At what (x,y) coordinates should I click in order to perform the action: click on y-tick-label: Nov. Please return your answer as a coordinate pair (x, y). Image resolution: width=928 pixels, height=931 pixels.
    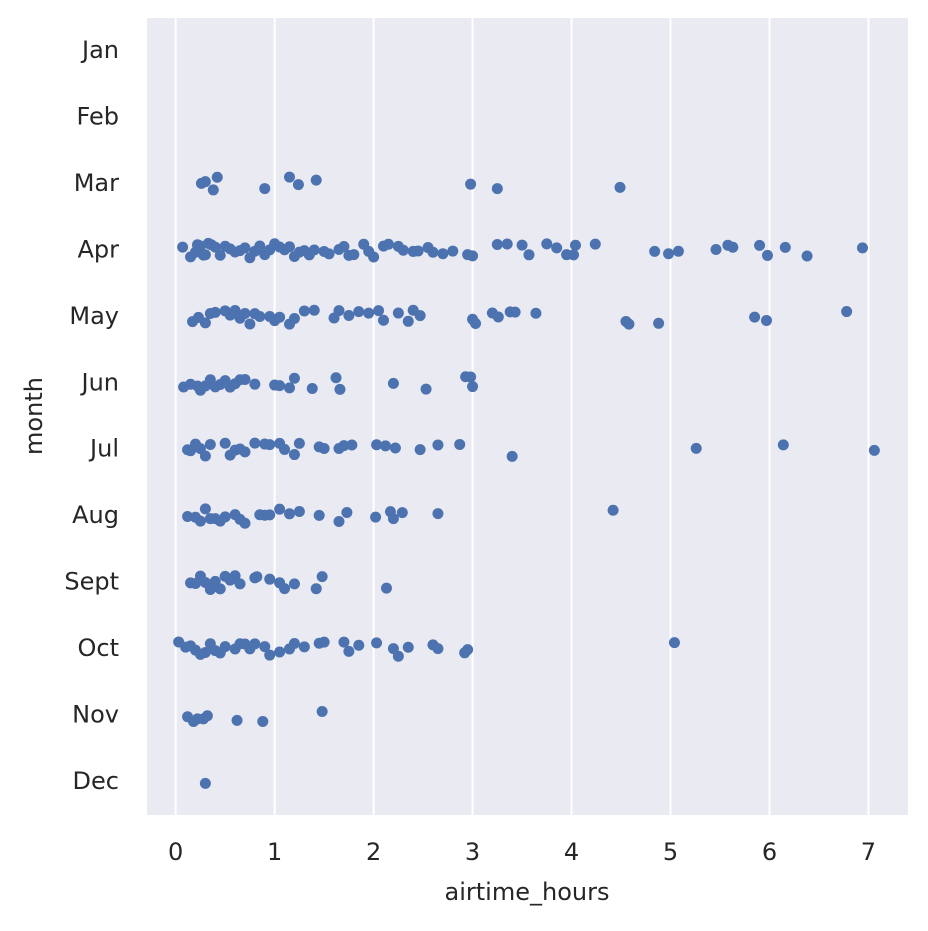
    Looking at the image, I should click on (95, 714).